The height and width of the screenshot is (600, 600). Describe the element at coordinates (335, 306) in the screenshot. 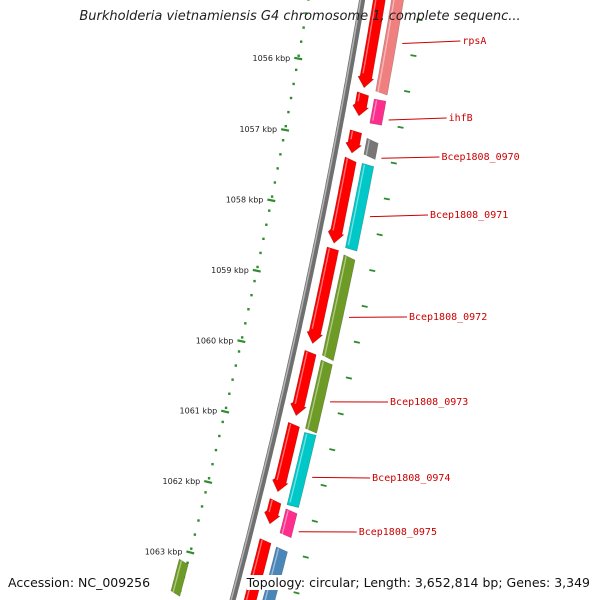

I see `gene-Bcep1808_0972-shine` at that location.